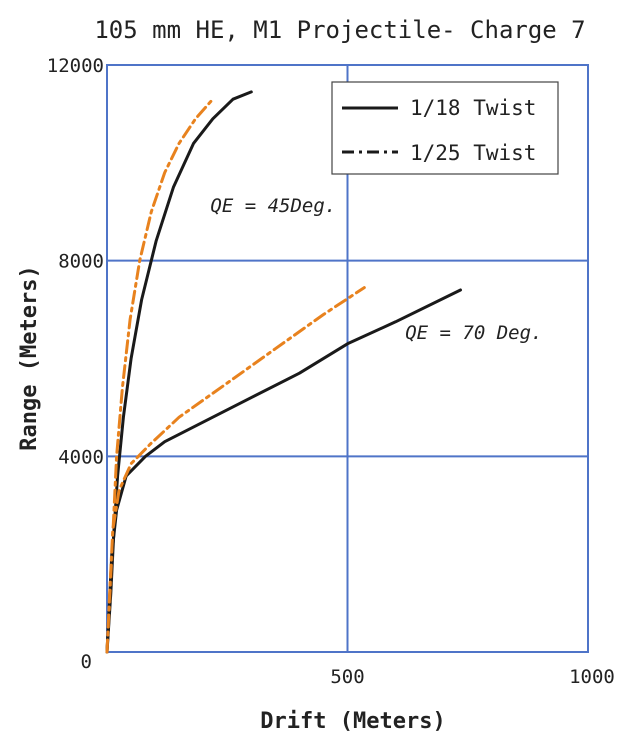 This screenshot has height=734, width=621. I want to click on legend-label-1-18-twist: 1/18 Twist, so click(473, 108).